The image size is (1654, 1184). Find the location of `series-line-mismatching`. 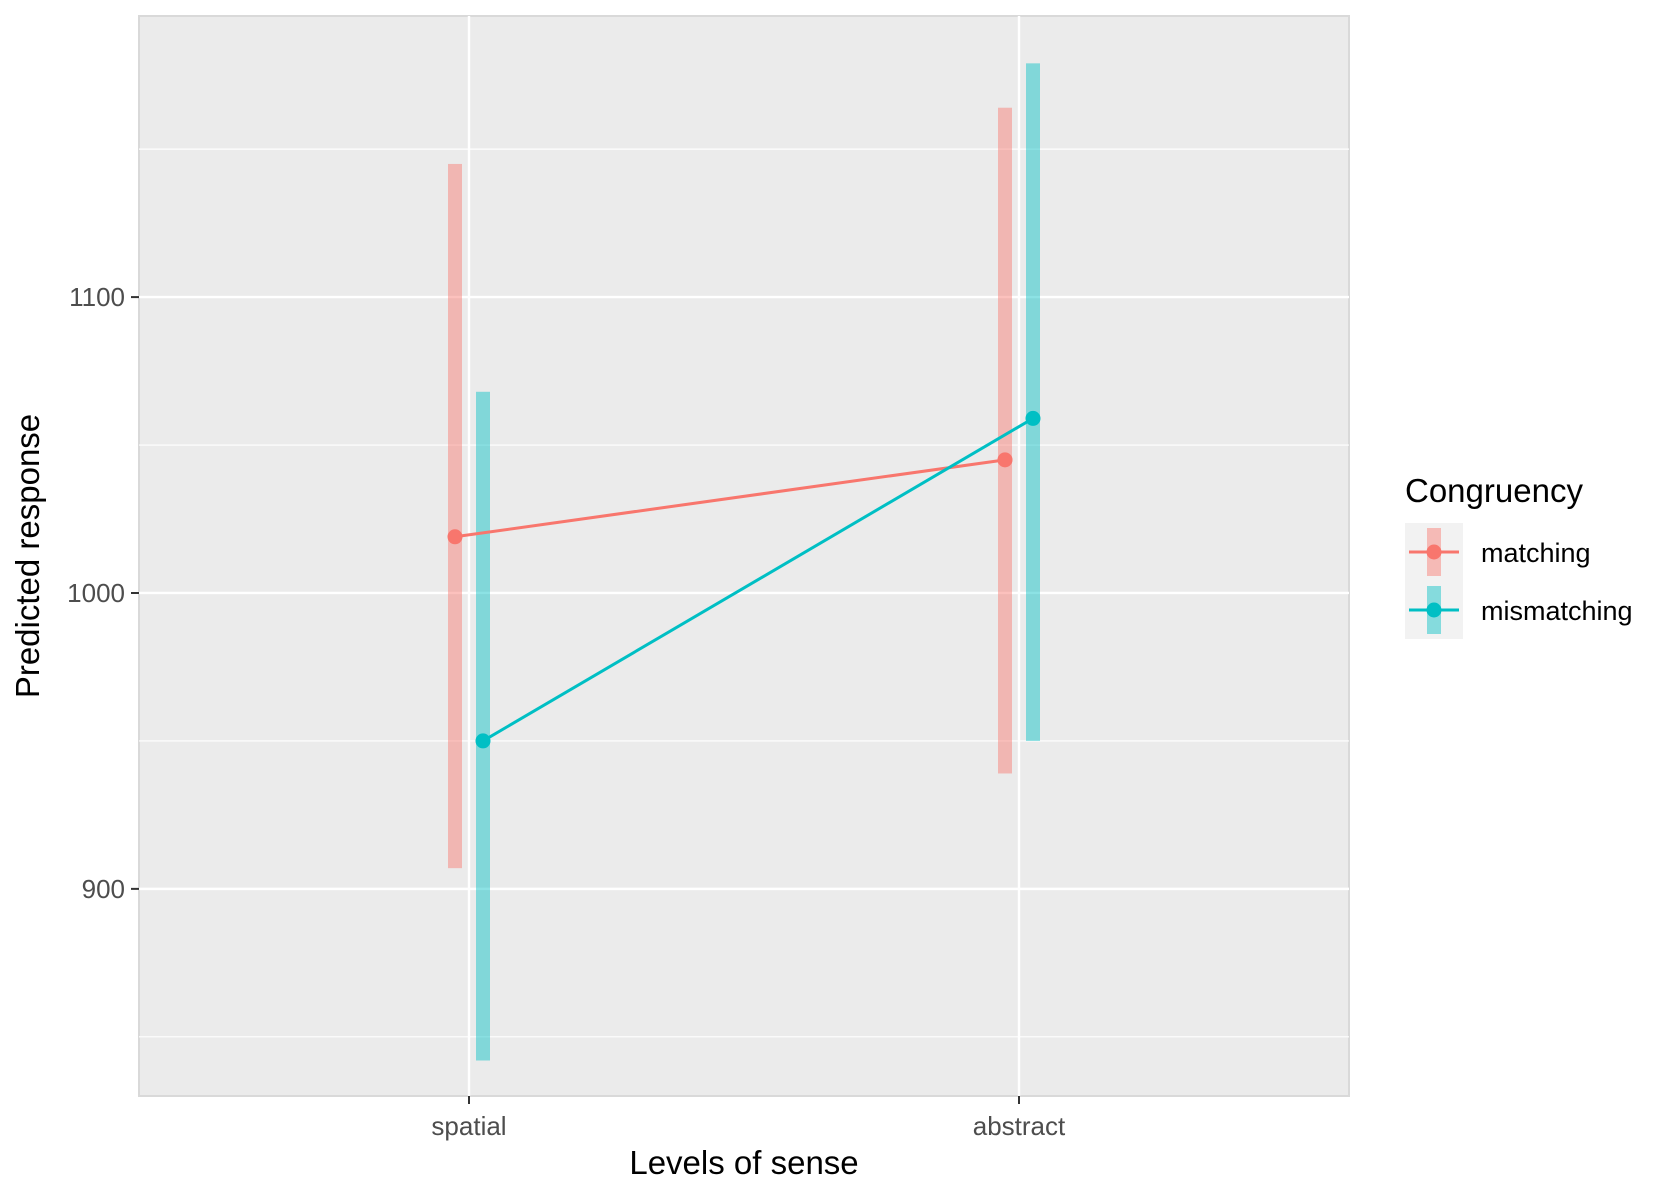

series-line-mismatching is located at coordinates (758, 580).